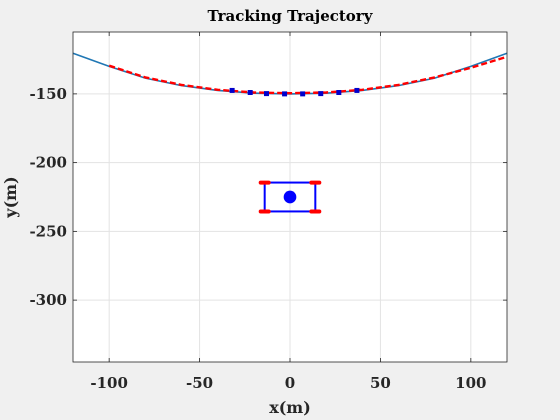 This screenshot has height=420, width=560. I want to click on x-tick-label: -100, so click(109, 383).